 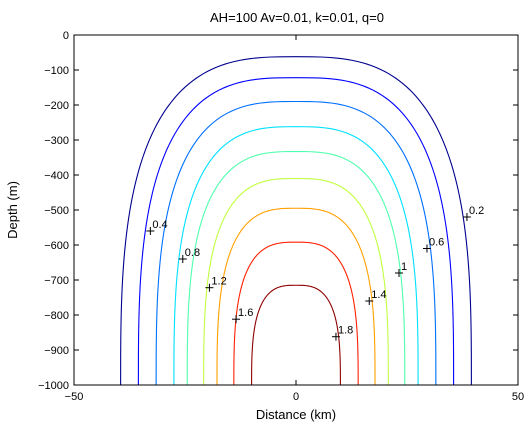 What do you see at coordinates (192, 253) in the screenshot?
I see `contour-label: 0.8` at bounding box center [192, 253].